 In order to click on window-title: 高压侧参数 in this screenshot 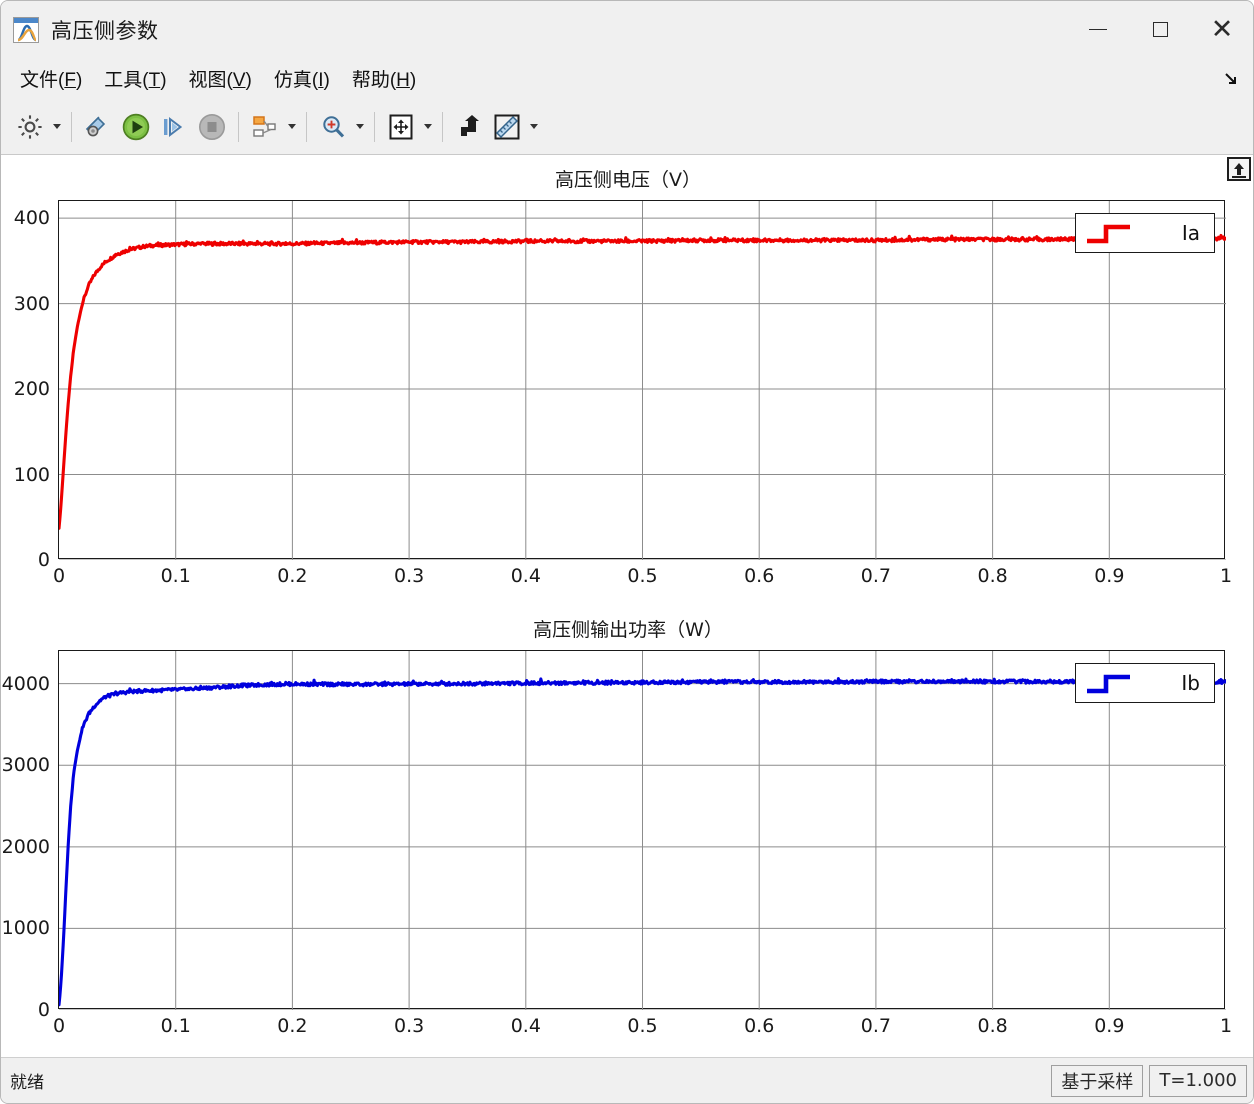, I will do `click(105, 31)`.